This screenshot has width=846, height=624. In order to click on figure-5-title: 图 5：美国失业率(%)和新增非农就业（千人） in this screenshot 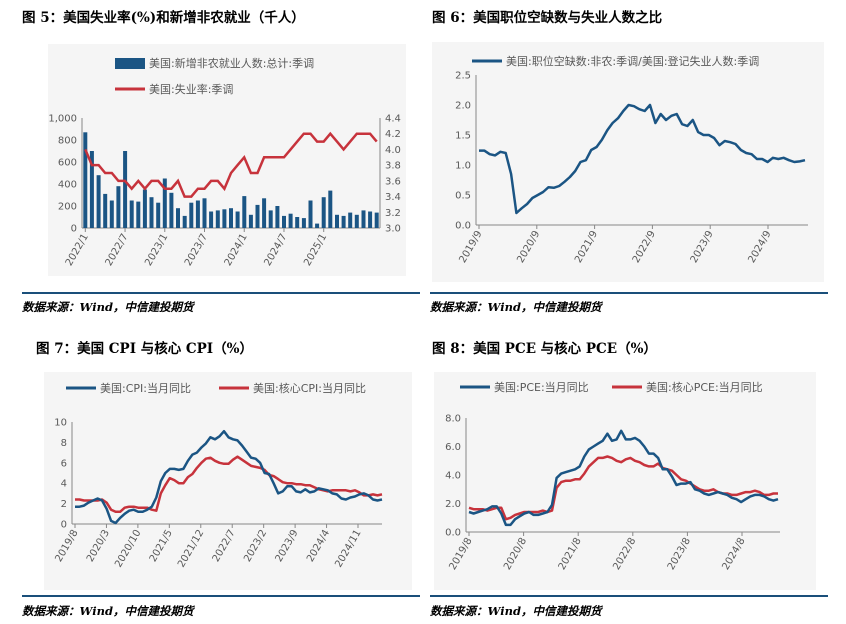, I will do `click(163, 18)`.